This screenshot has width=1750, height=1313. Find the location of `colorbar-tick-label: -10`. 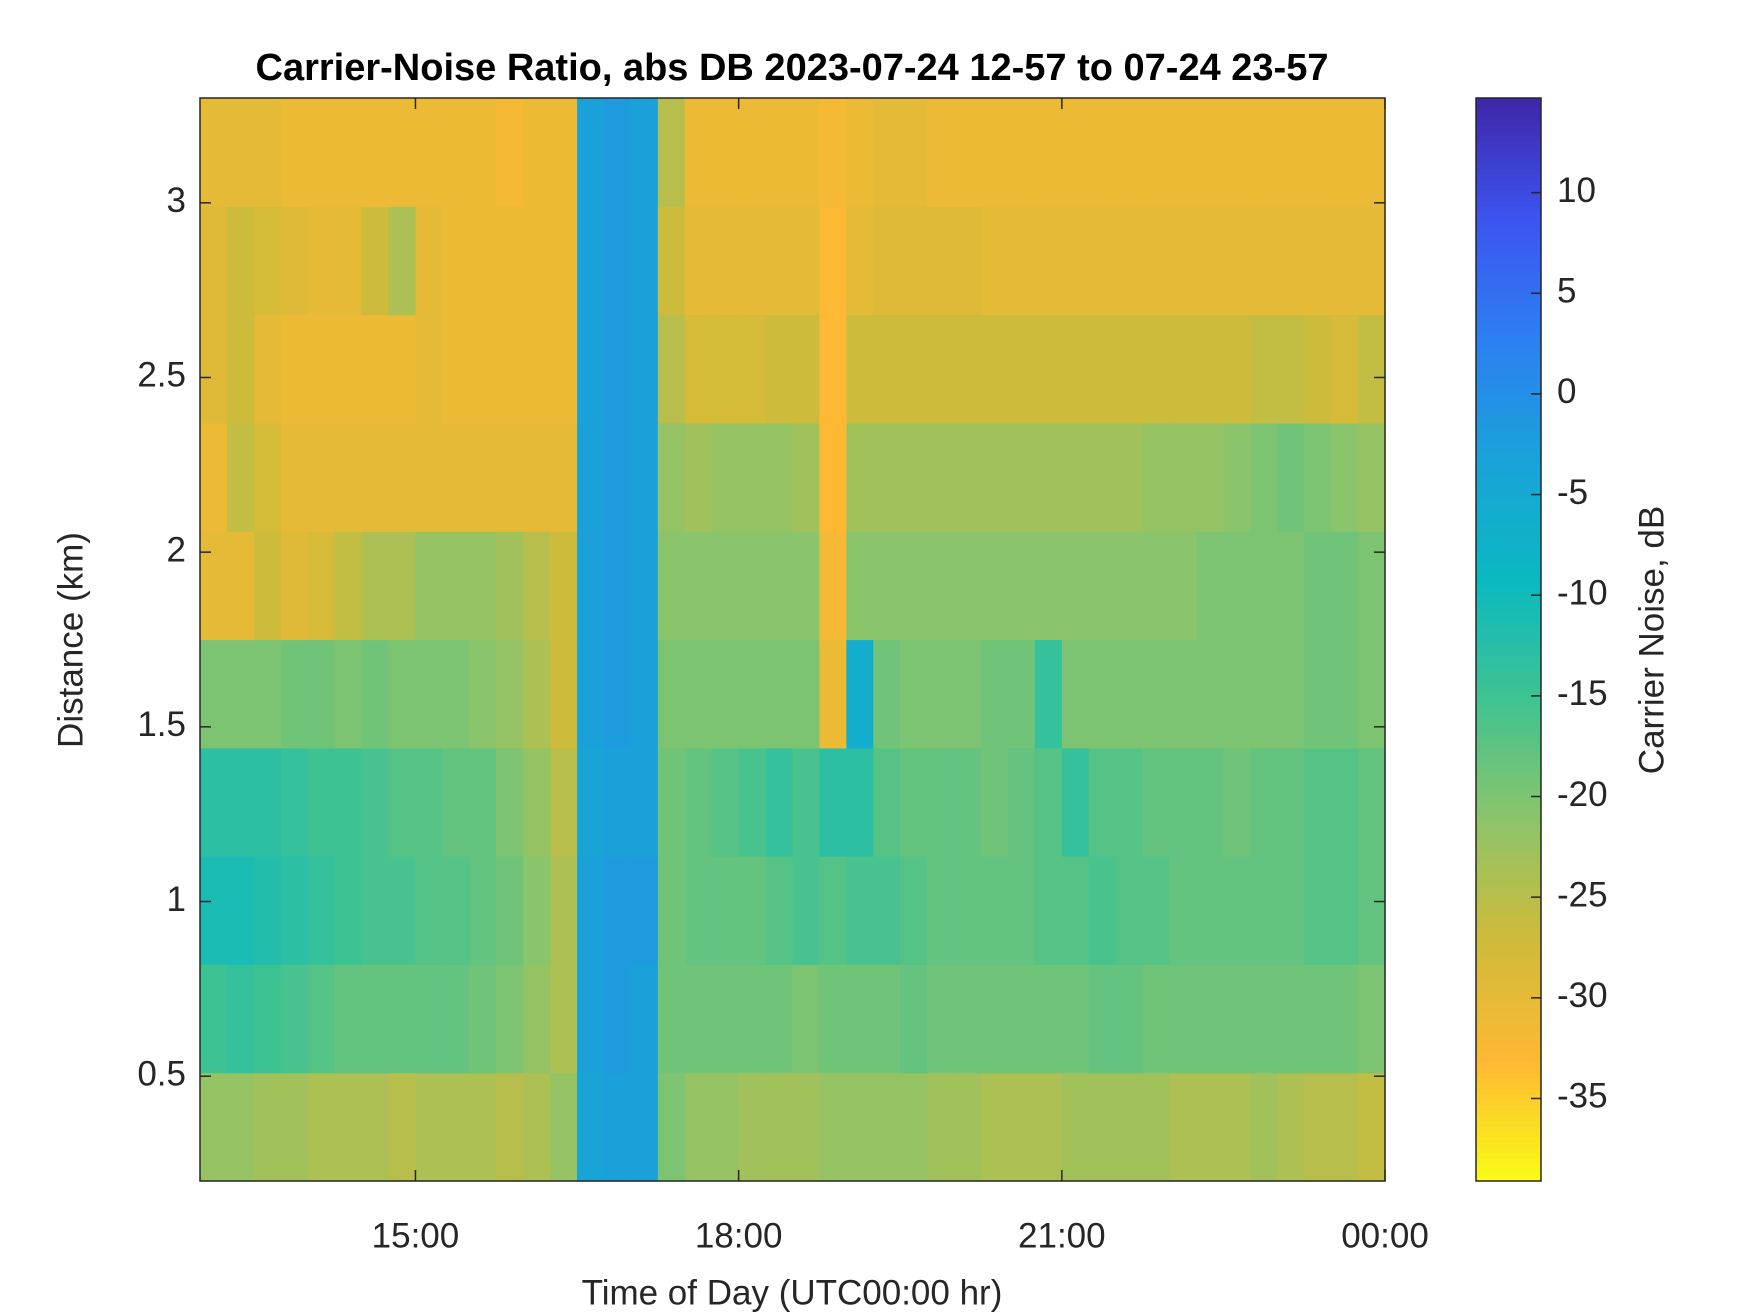

colorbar-tick-label: -10 is located at coordinates (1582, 592).